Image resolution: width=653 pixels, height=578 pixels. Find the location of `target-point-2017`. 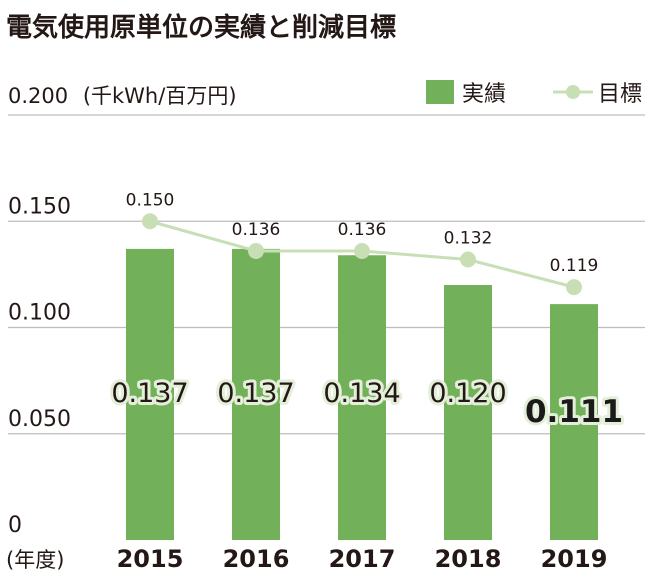

target-point-2017 is located at coordinates (362, 251).